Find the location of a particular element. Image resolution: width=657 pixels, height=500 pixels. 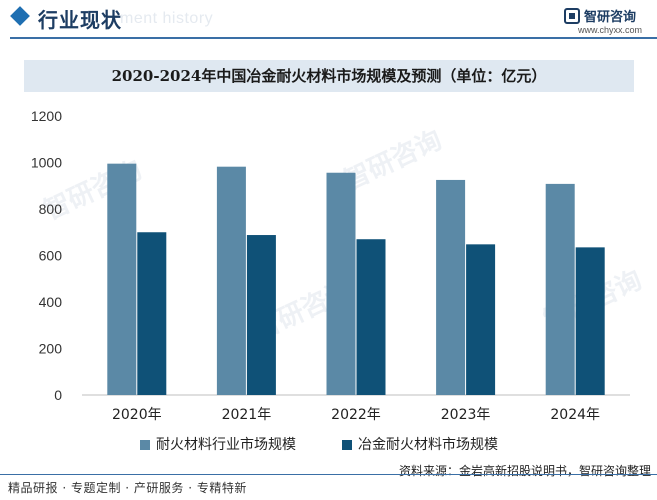

y-tick-label: 1200 is located at coordinates (46, 116).